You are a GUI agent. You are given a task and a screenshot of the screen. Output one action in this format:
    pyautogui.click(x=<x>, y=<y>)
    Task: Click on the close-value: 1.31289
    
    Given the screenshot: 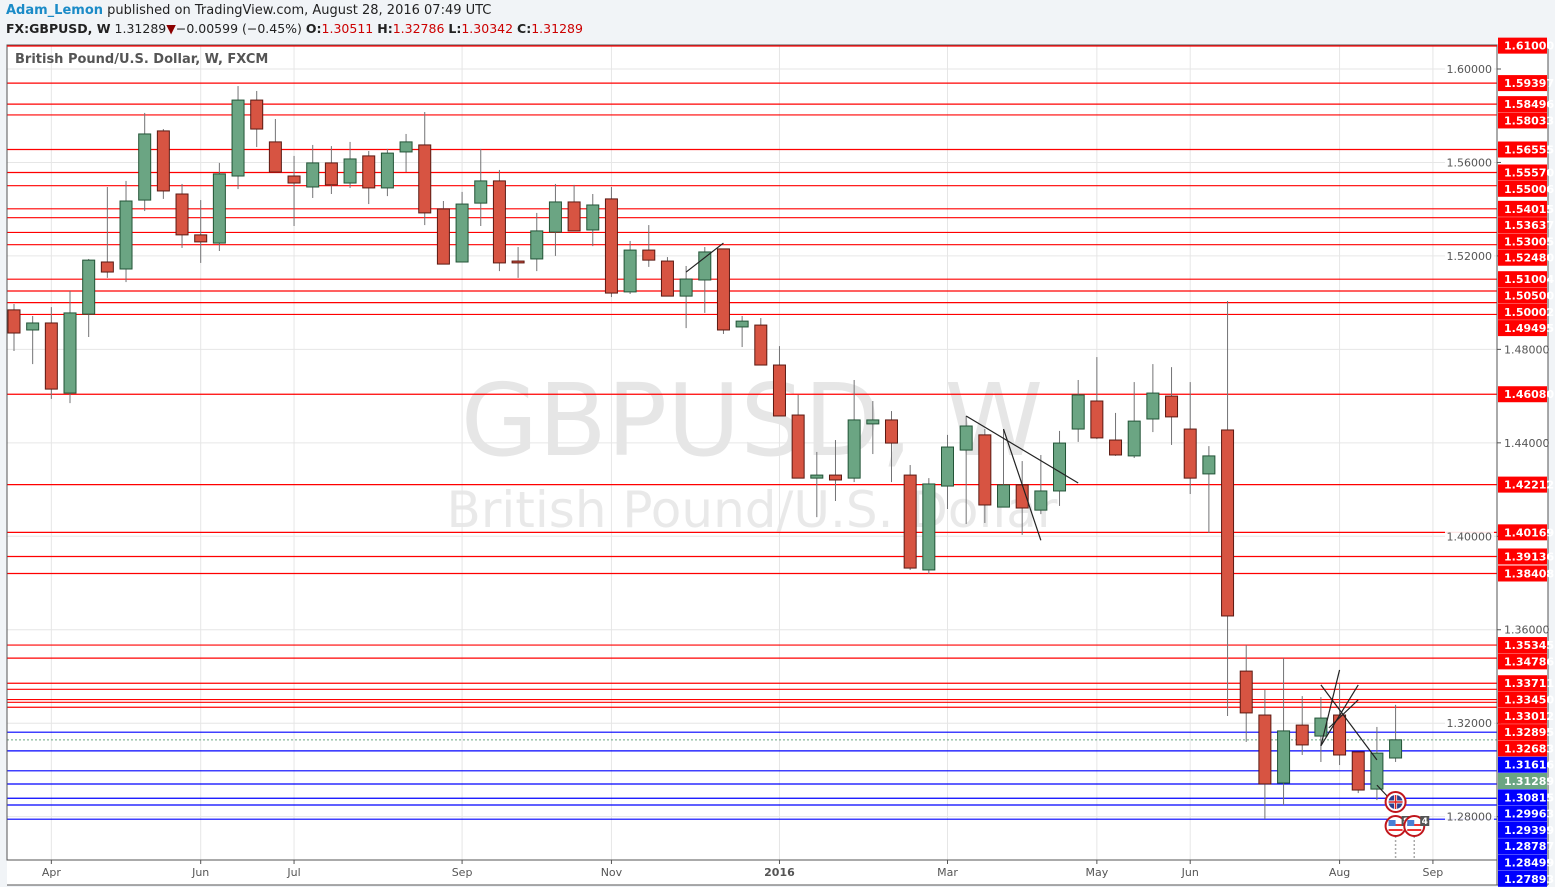 What is the action you would take?
    pyautogui.click(x=557, y=28)
    